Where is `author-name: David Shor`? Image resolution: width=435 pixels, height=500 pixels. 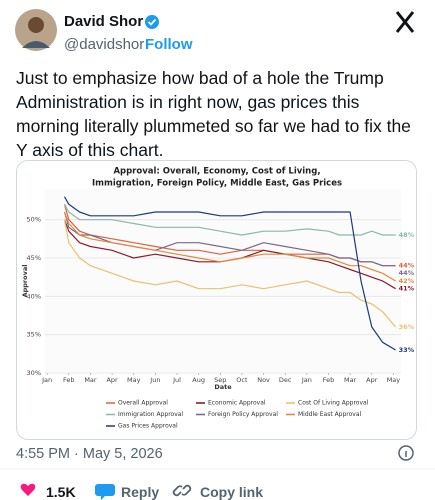 author-name: David Shor is located at coordinates (104, 21).